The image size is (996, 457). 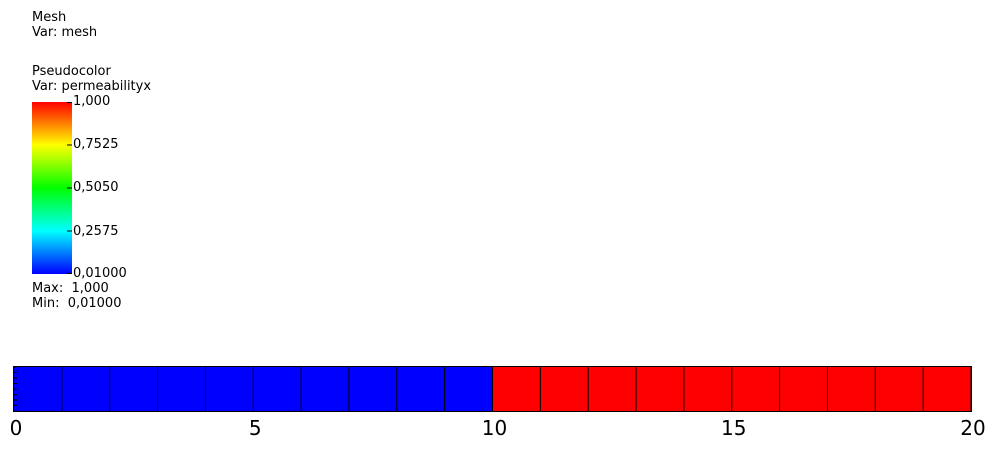 I want to click on pseudocolor-legend-var: Var: permeabilityx, so click(x=92, y=86).